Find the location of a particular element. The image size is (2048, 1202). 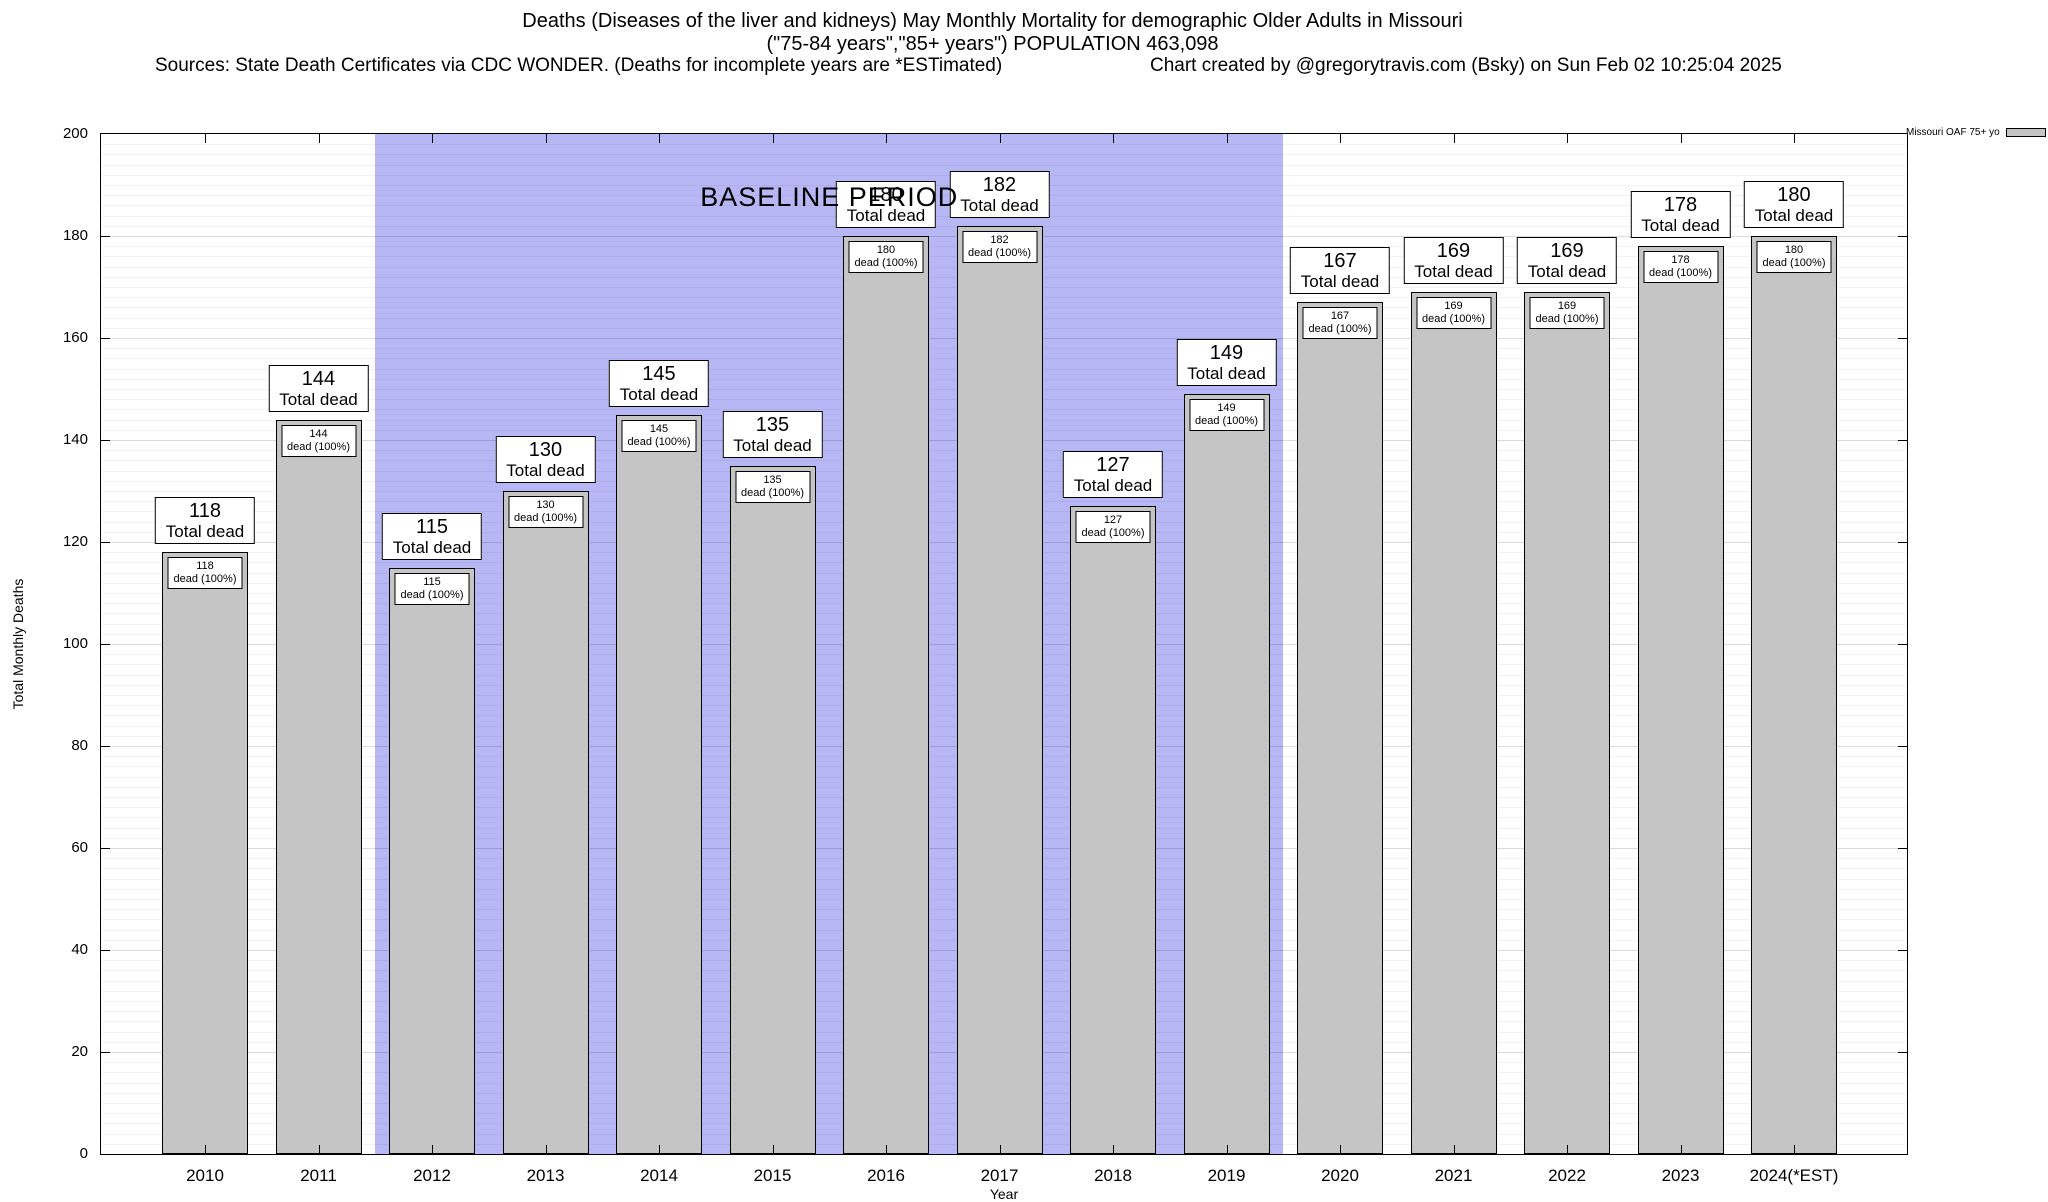

bar-2015 is located at coordinates (772, 809).